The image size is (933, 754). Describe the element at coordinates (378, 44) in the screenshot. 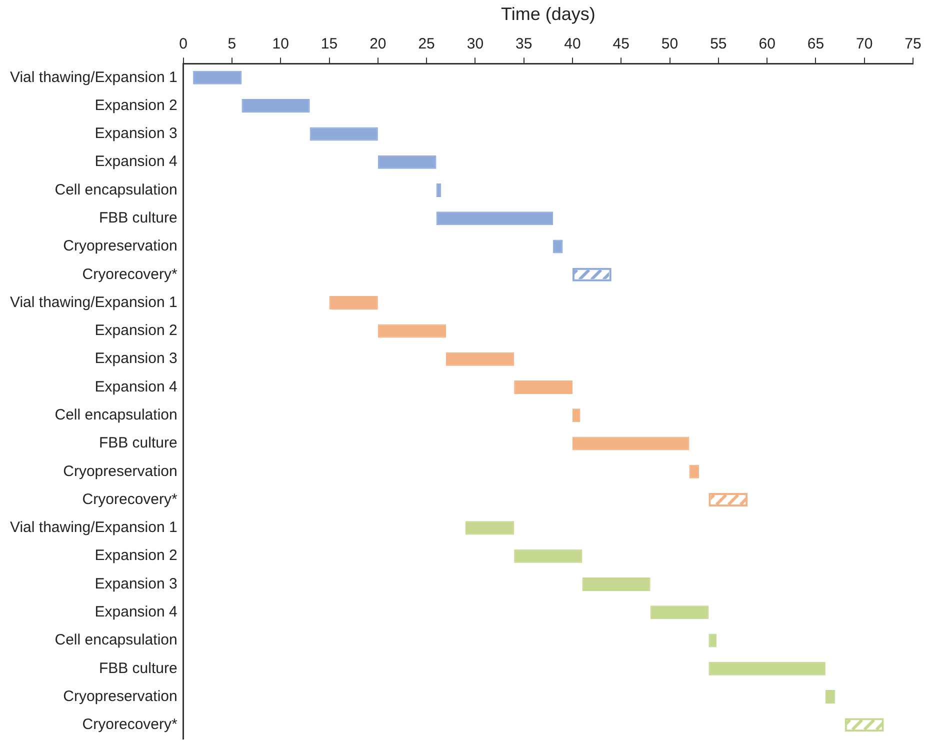

I see `x-tick-label: 20` at that location.